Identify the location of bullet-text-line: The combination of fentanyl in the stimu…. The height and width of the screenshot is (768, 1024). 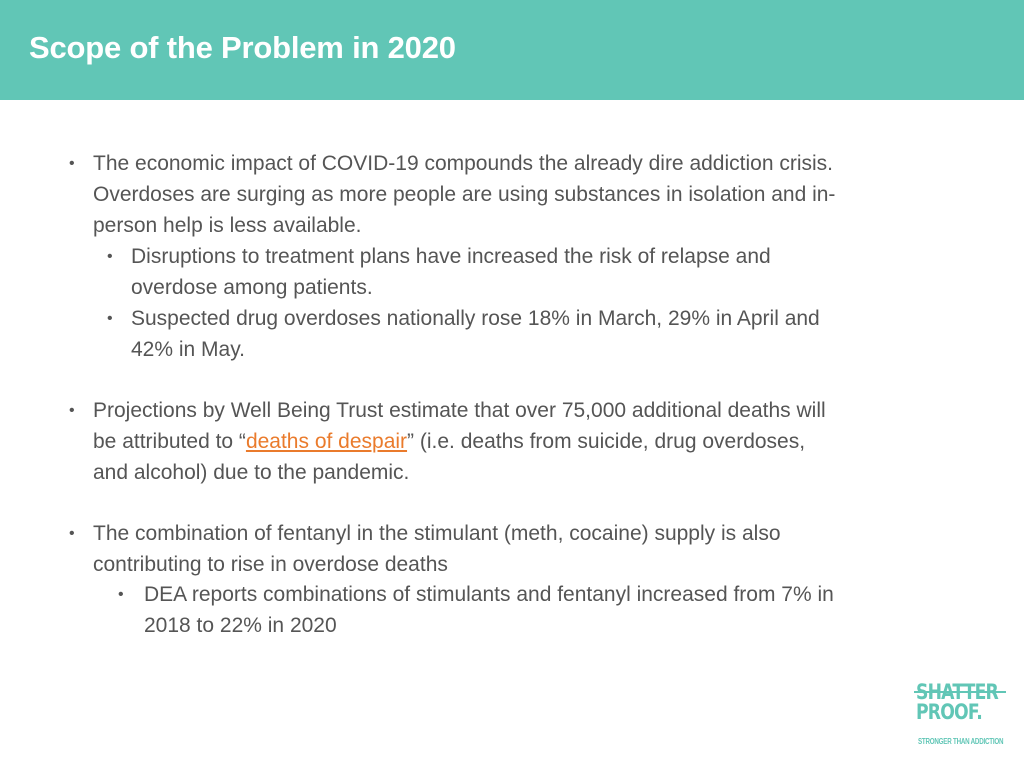
(437, 533).